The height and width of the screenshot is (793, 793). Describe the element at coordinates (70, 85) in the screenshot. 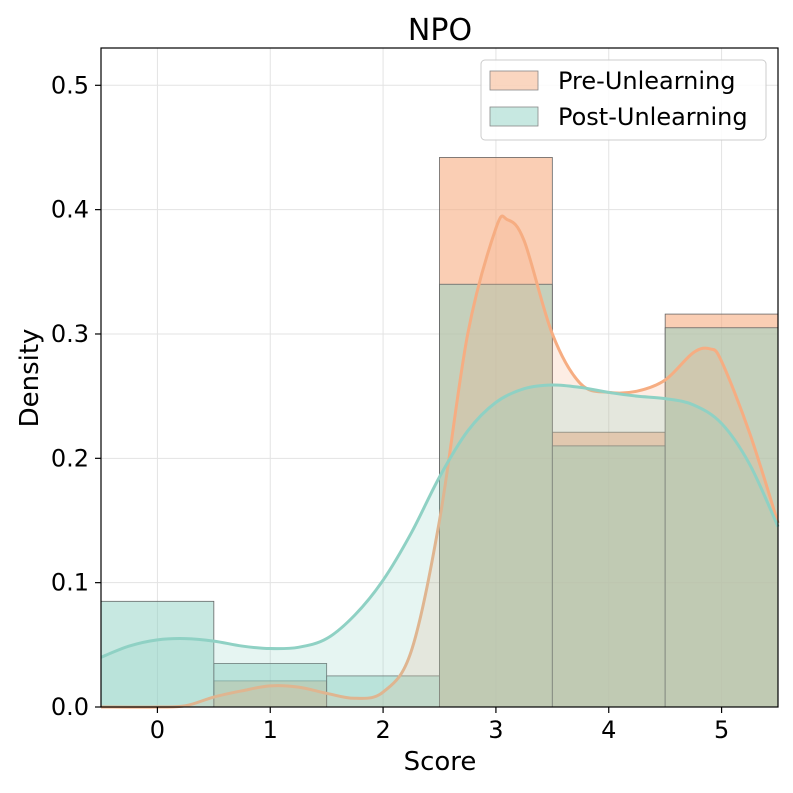

I see `y-tick-label: 0.5` at that location.